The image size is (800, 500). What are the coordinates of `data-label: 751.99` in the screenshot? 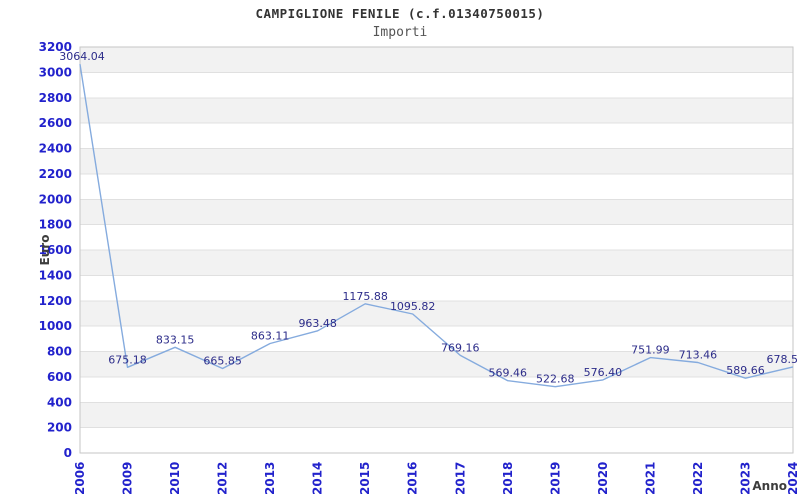 It's located at (650, 350).